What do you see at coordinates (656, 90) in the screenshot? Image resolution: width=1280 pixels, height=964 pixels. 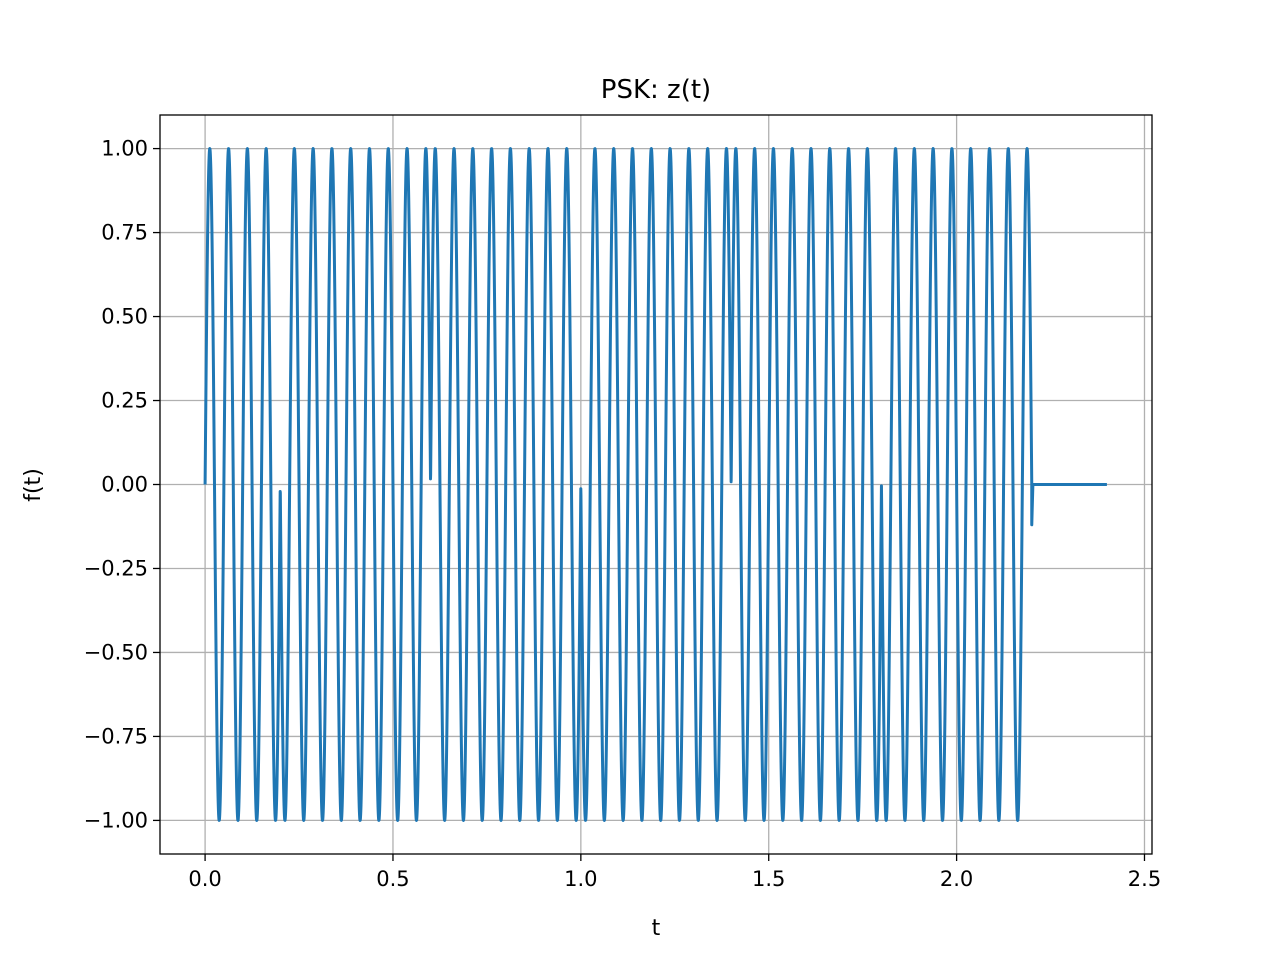 I see `chart-title: PSK: z(t)` at bounding box center [656, 90].